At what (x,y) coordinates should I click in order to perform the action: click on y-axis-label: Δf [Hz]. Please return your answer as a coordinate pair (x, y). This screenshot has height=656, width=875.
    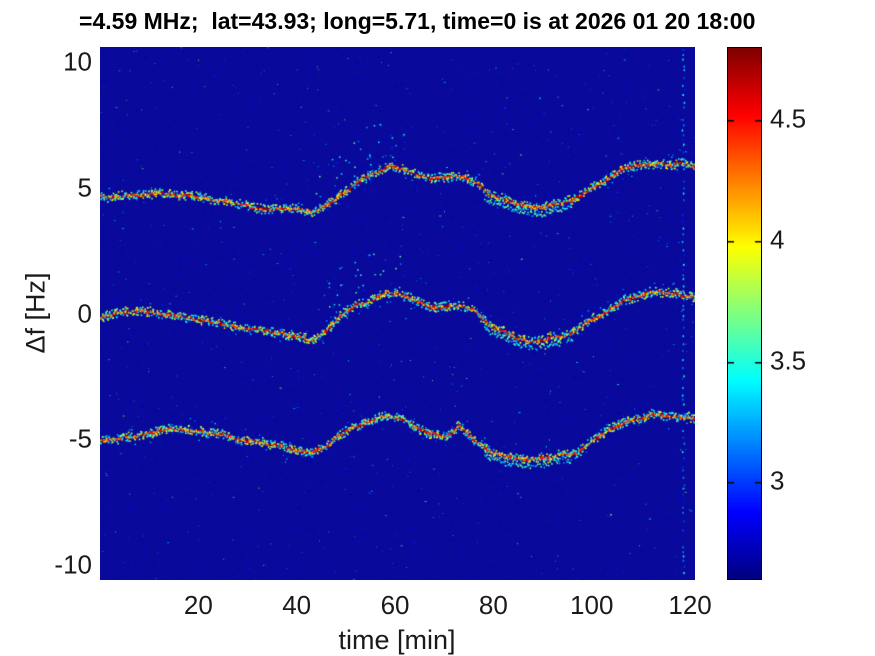
    Looking at the image, I should click on (35, 313).